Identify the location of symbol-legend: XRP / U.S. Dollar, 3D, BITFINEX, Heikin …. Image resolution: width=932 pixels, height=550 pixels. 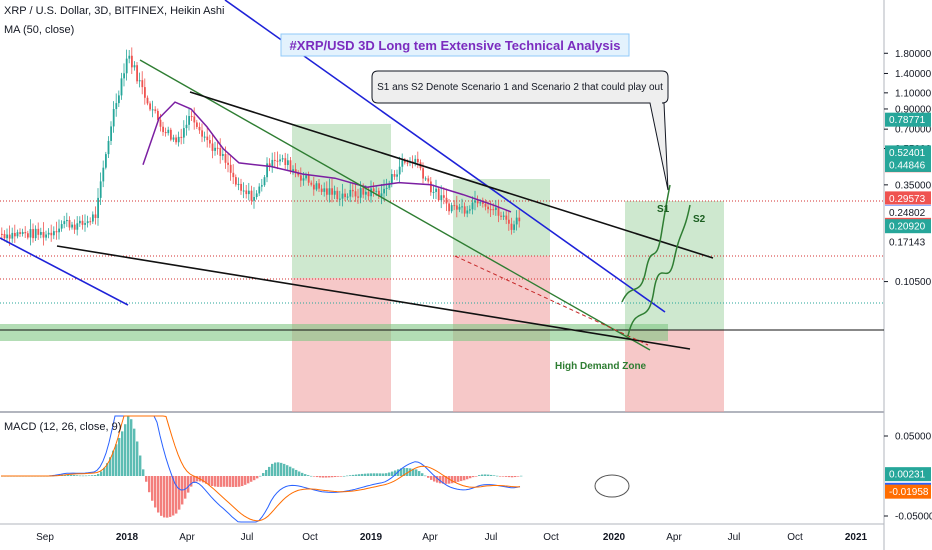
(114, 11).